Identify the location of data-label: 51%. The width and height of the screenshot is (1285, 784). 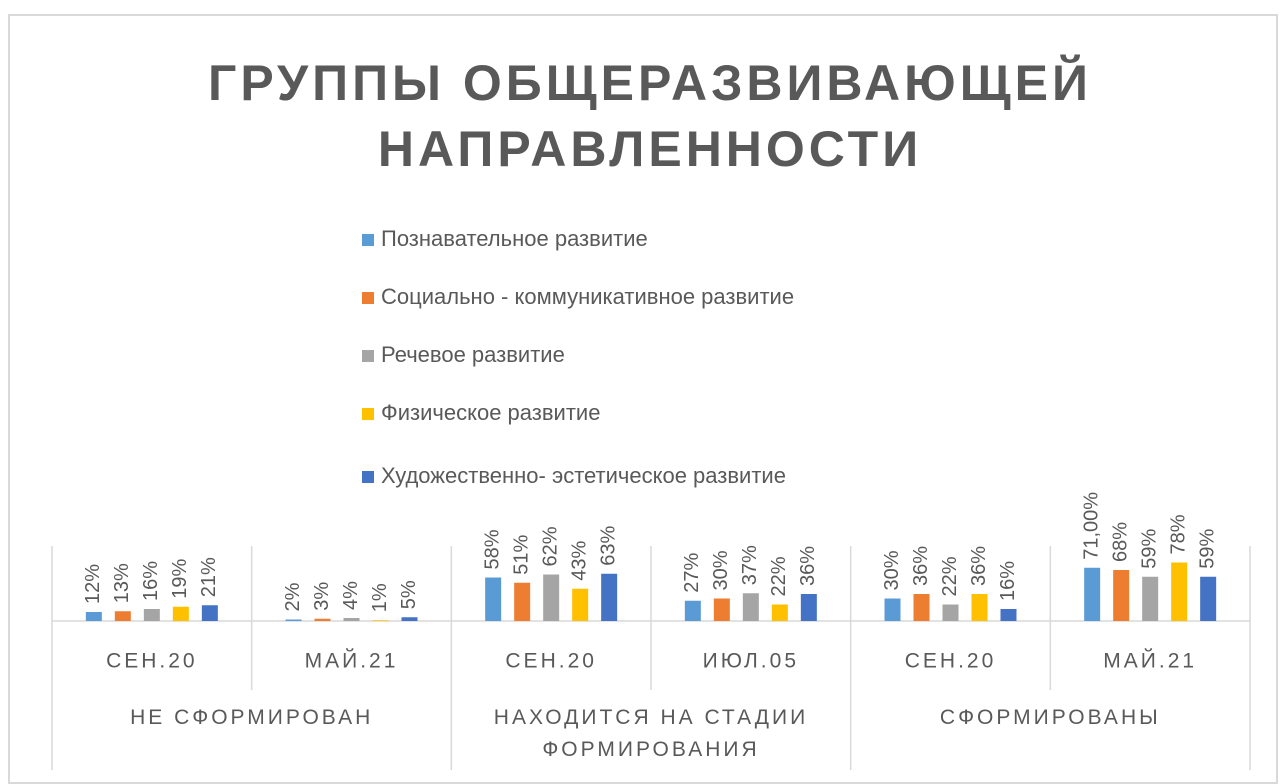
(521, 555).